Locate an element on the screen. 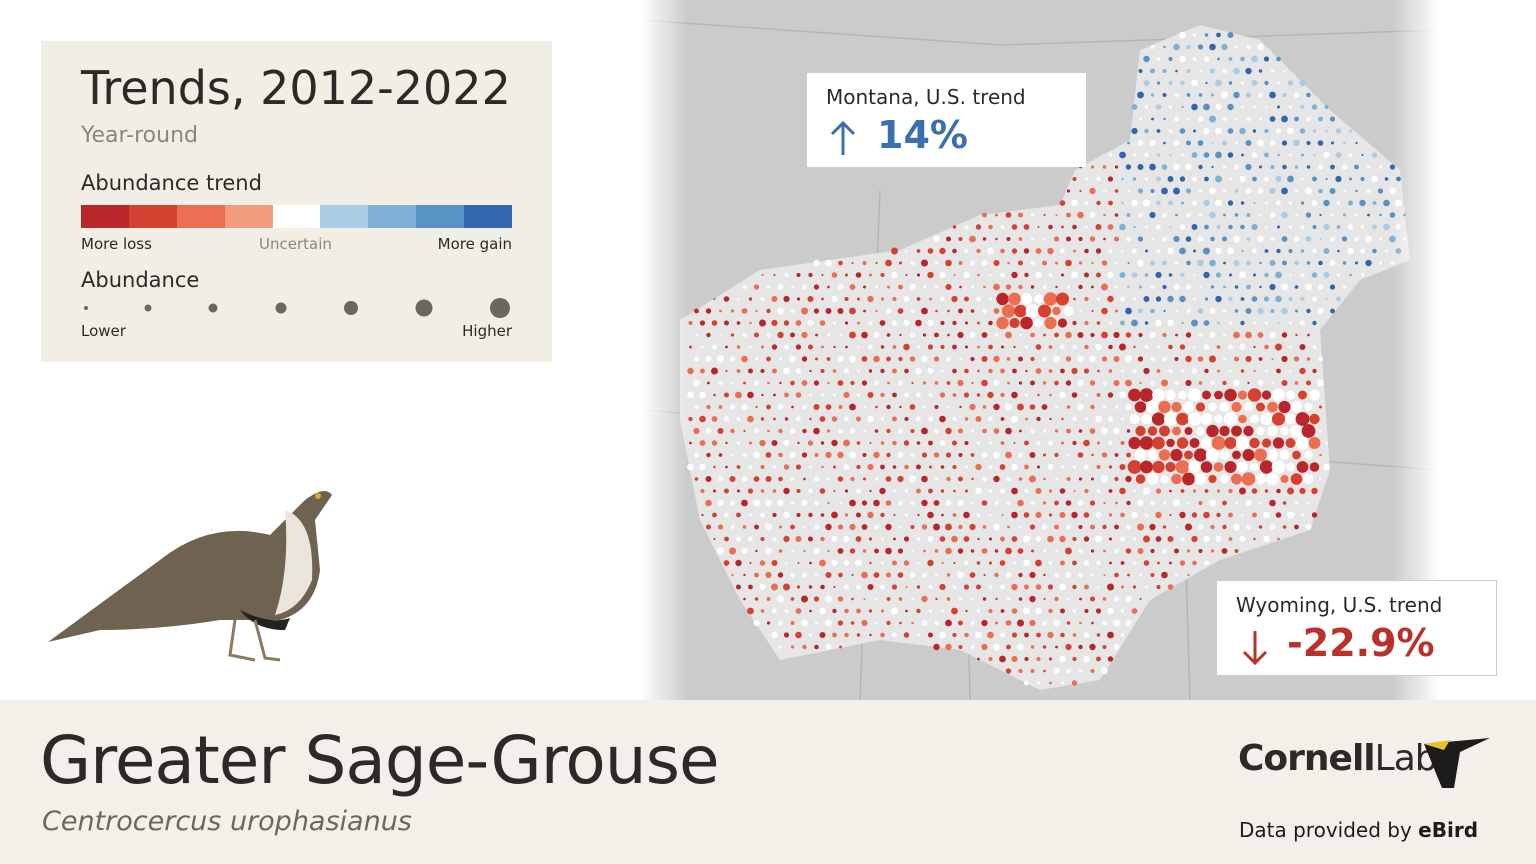 Image resolution: width=1536 pixels, height=864 pixels. abundance-heading: Abundance is located at coordinates (140, 280).